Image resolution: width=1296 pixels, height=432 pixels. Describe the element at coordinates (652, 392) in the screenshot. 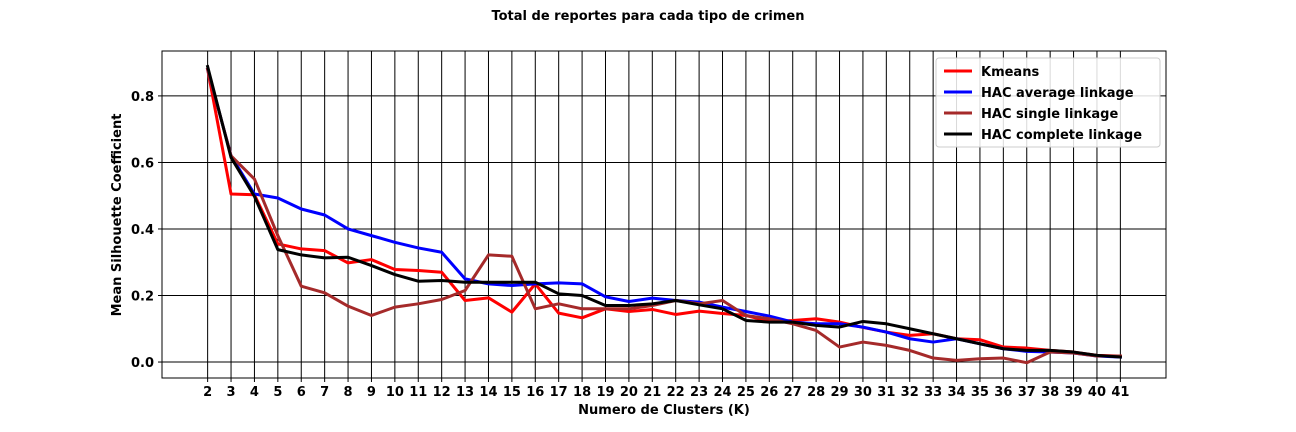

I see `x-tick-label: 21` at that location.